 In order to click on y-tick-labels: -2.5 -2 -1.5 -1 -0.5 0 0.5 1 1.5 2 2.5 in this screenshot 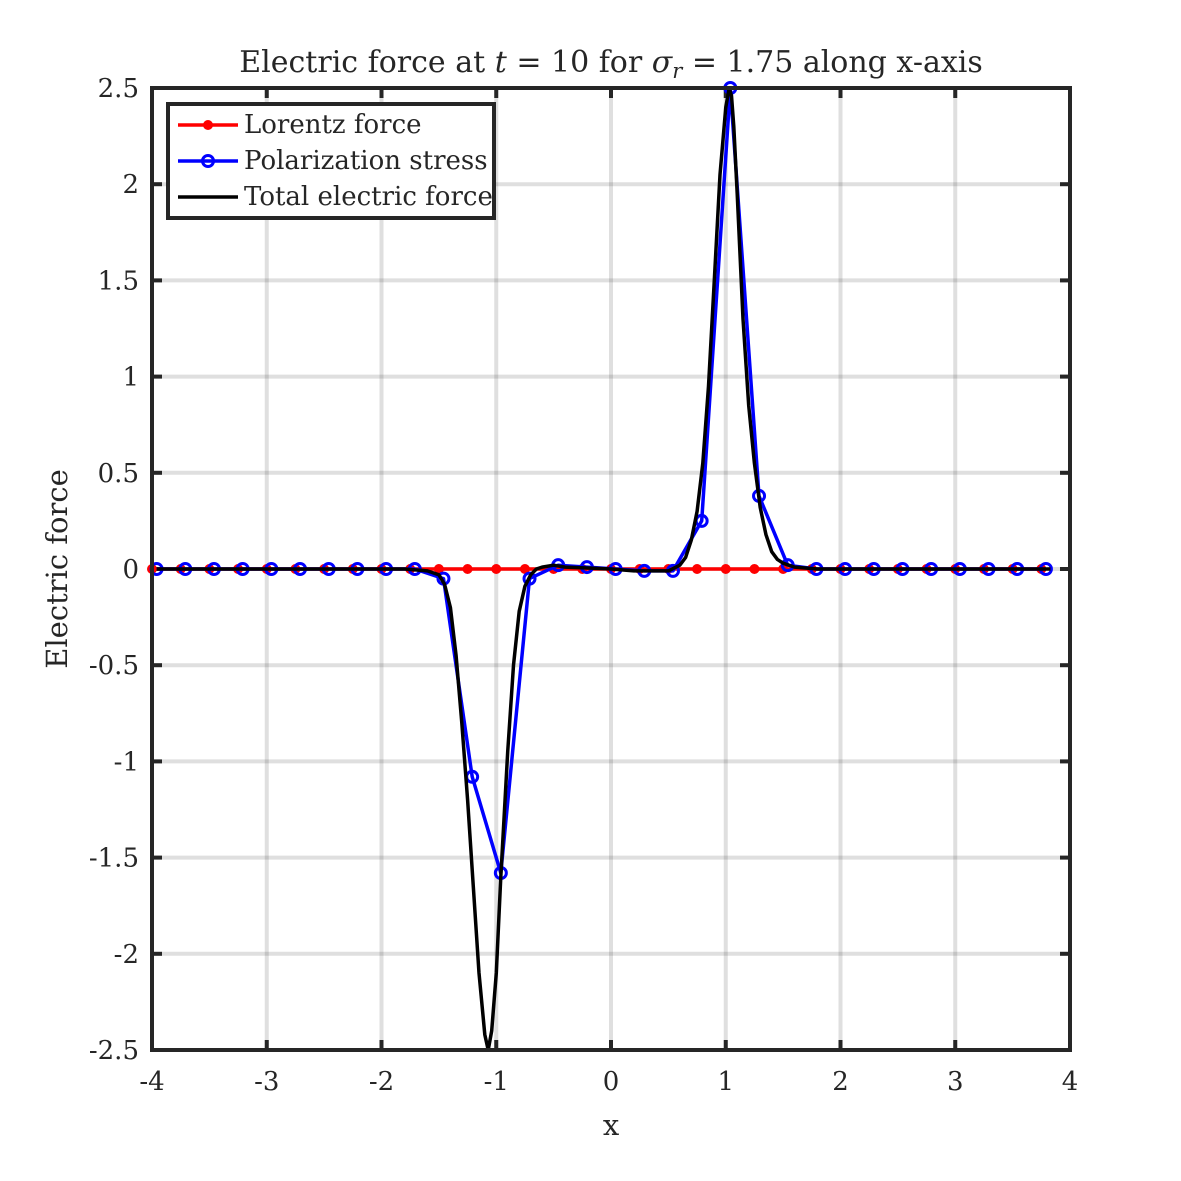, I will do `click(114, 570)`.